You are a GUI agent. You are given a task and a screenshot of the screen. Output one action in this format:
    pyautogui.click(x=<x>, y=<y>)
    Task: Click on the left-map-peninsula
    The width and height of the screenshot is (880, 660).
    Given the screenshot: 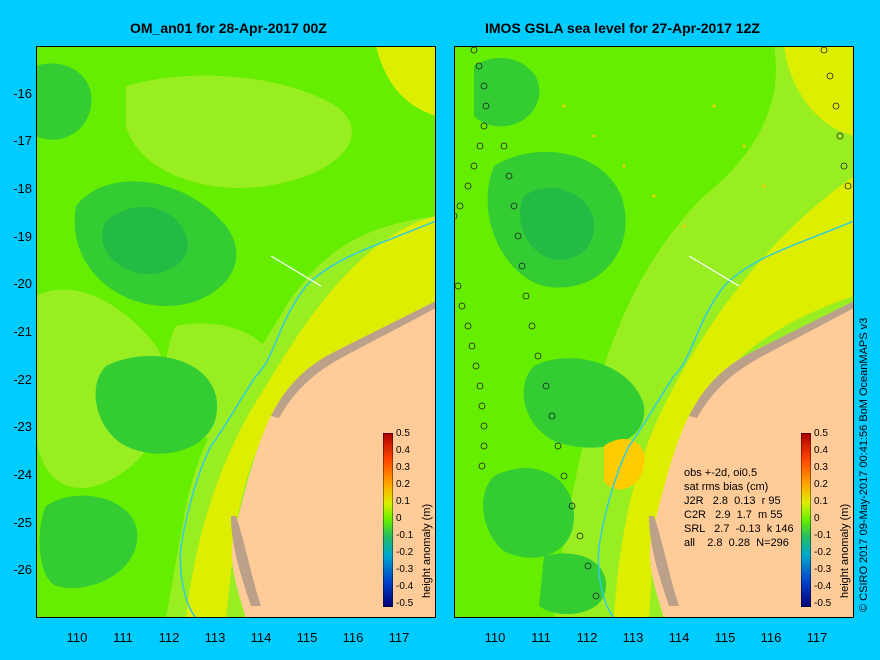 What is the action you would take?
    pyautogui.click(x=246, y=561)
    